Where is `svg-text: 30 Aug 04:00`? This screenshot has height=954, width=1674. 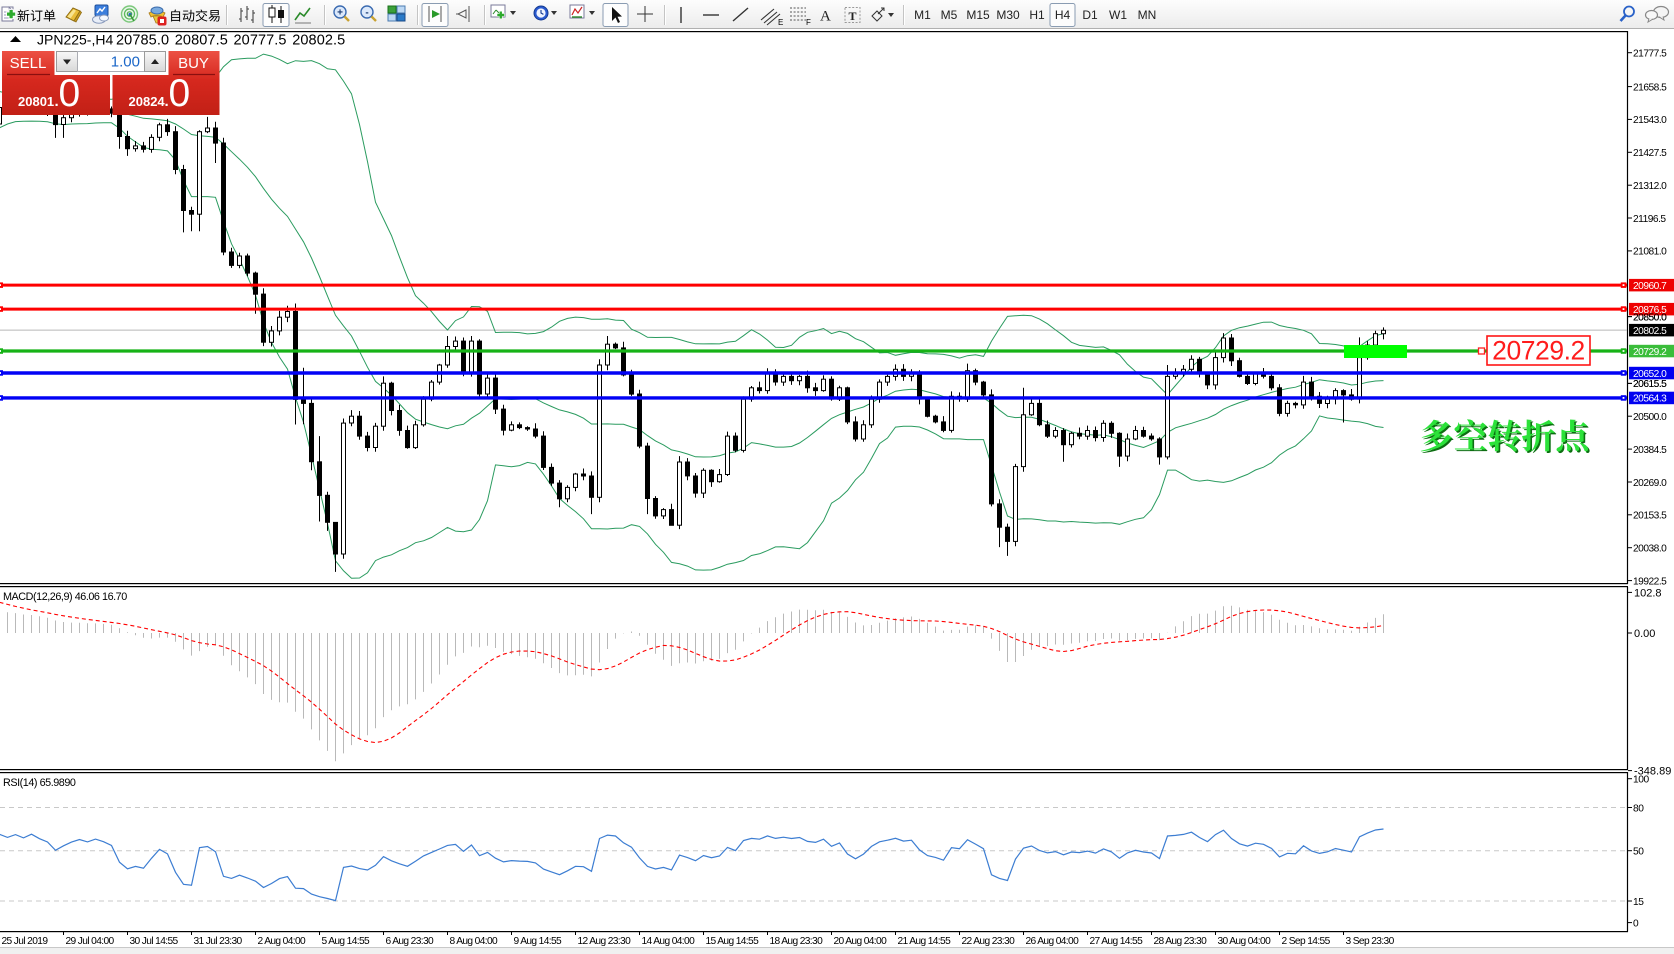
svg-text: 30 Aug 04:00 is located at coordinates (1245, 941).